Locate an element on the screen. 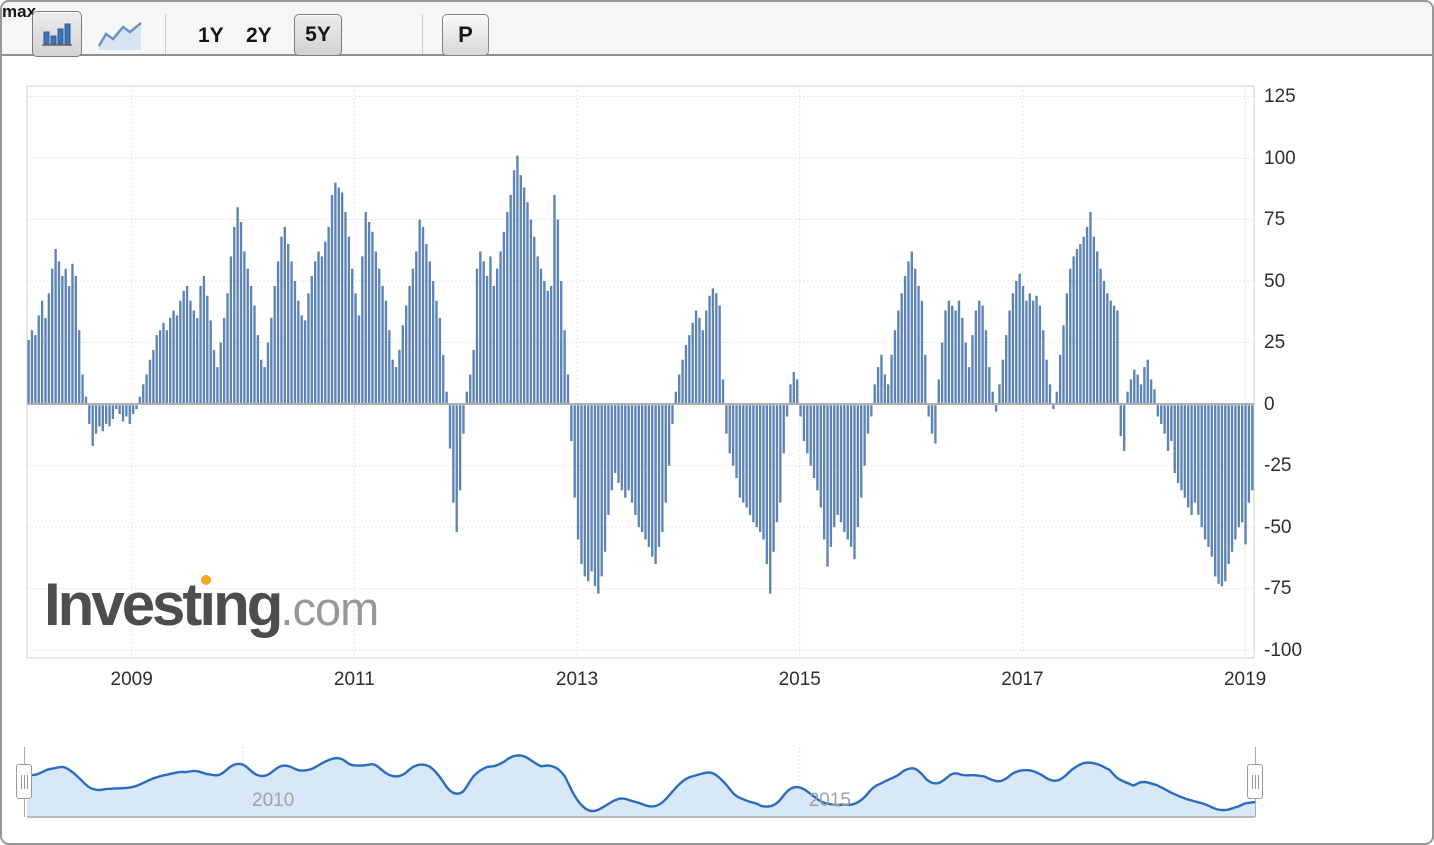 The image size is (1434, 845). y-axis-tick-label: 25 is located at coordinates (1275, 342).